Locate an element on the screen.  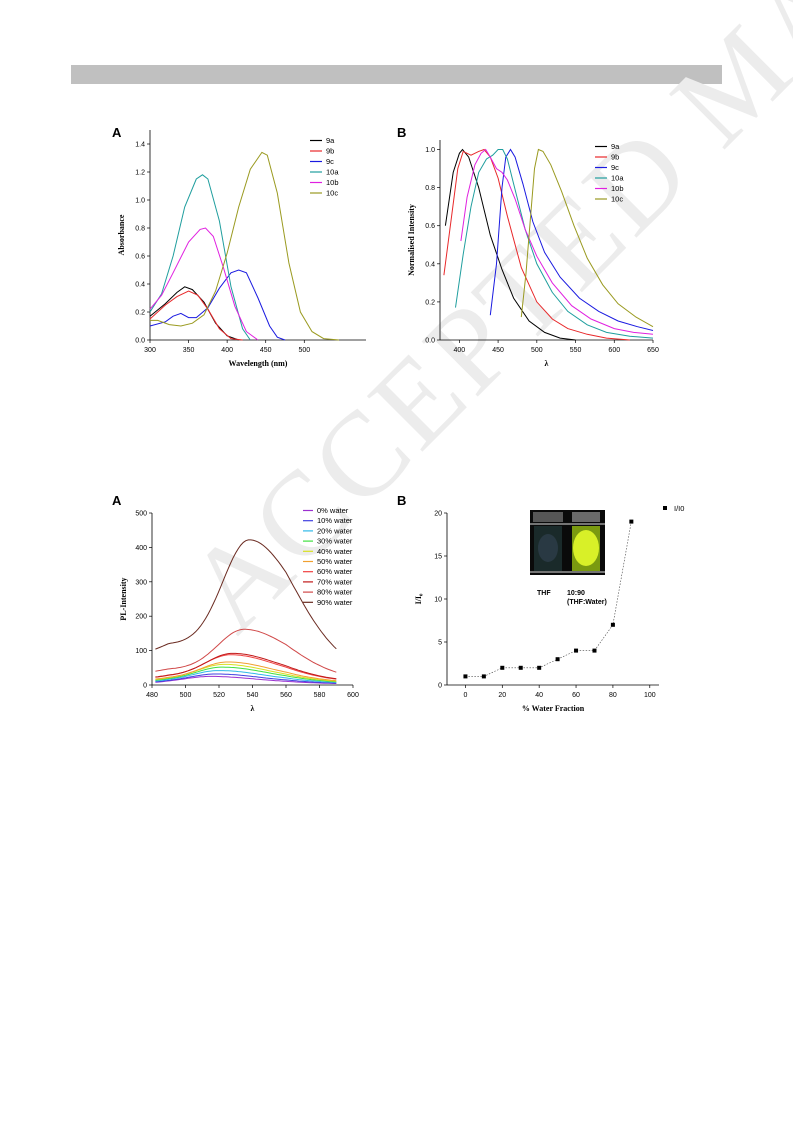
legend-label: 50% water is located at coordinates (335, 561).